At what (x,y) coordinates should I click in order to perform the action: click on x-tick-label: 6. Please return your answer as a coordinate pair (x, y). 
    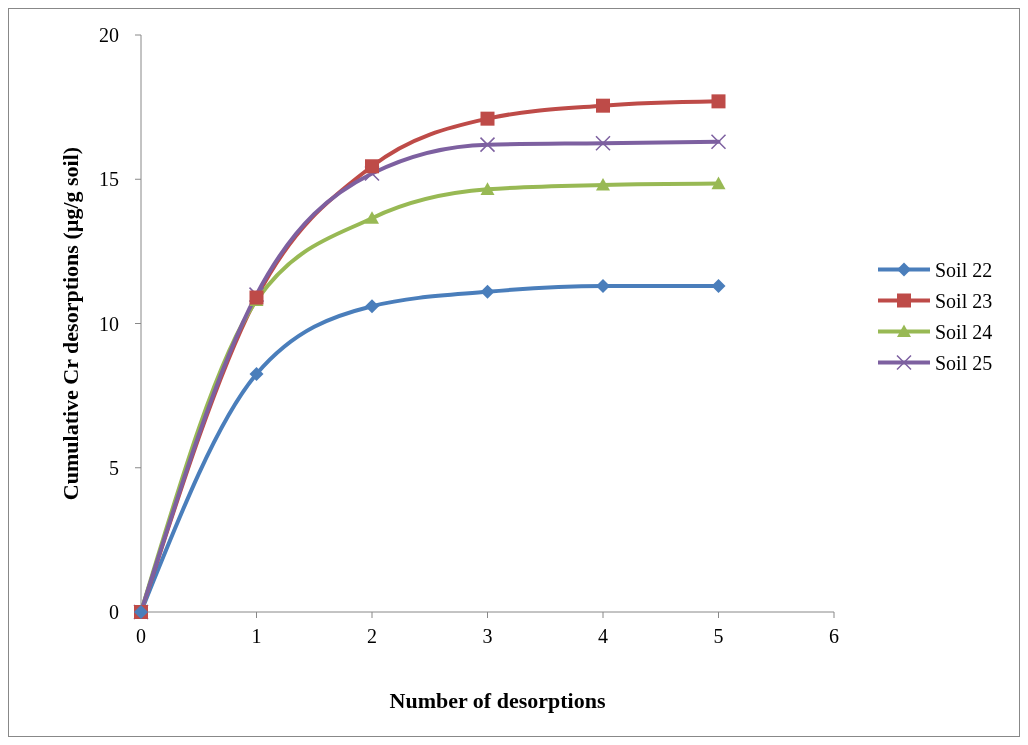
    Looking at the image, I should click on (834, 636).